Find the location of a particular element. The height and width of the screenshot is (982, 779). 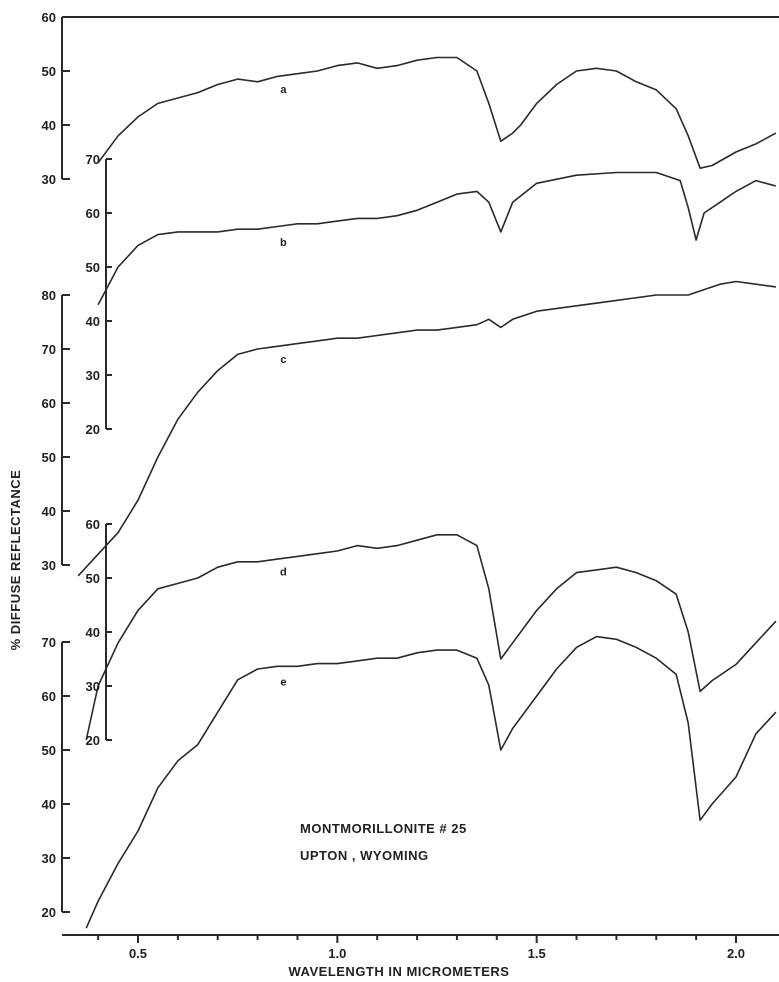

curve-letter-c: c is located at coordinates (283, 360).